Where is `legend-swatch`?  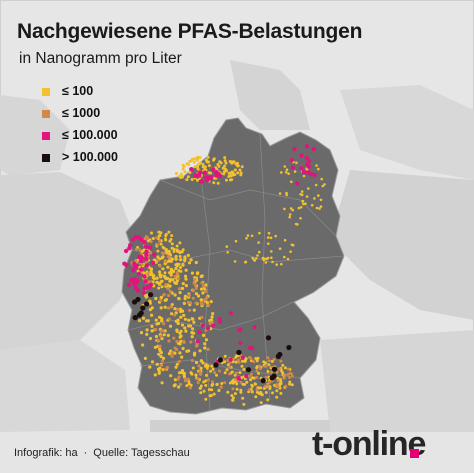
legend-swatch is located at coordinates (46, 136).